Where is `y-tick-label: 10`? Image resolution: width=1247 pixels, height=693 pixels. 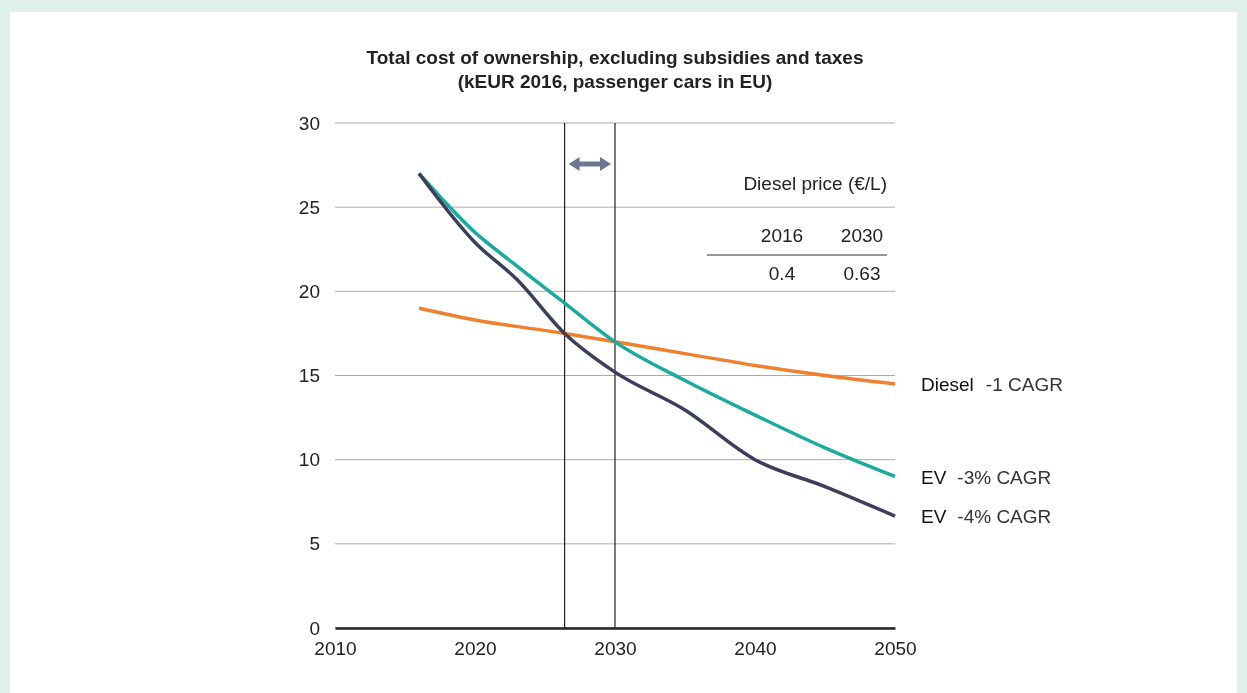
y-tick-label: 10 is located at coordinates (309, 460).